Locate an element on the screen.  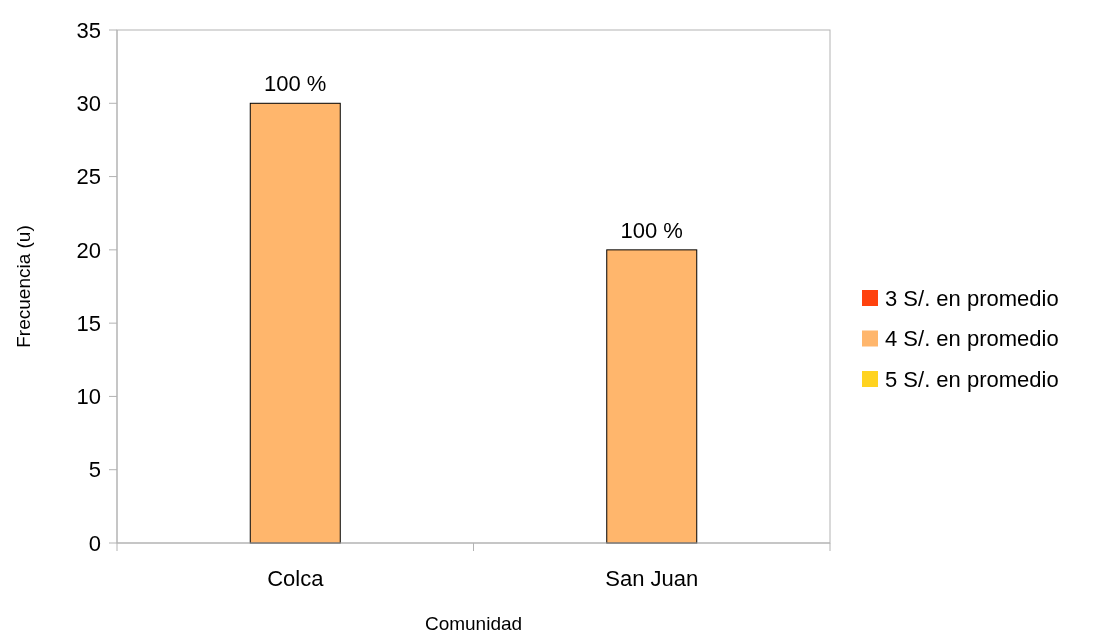
x-tick-label: Colca is located at coordinates (296, 578).